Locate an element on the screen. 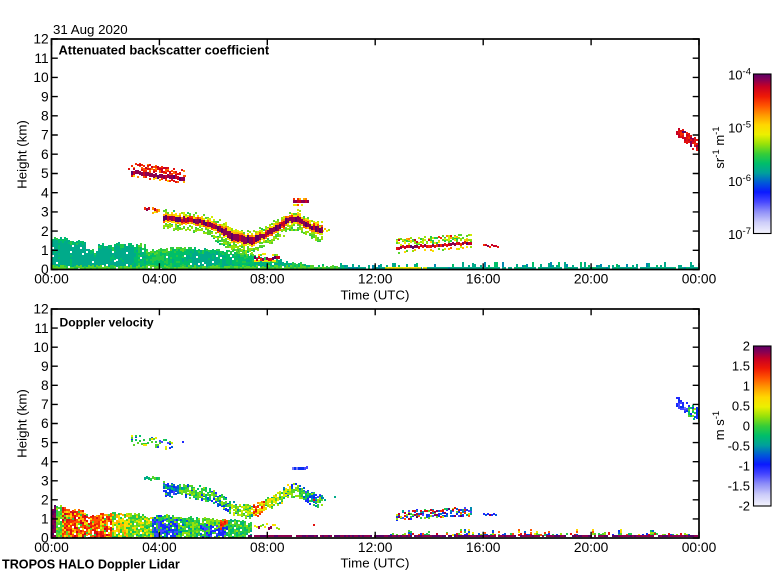  svg-text: -2 is located at coordinates (744, 506).